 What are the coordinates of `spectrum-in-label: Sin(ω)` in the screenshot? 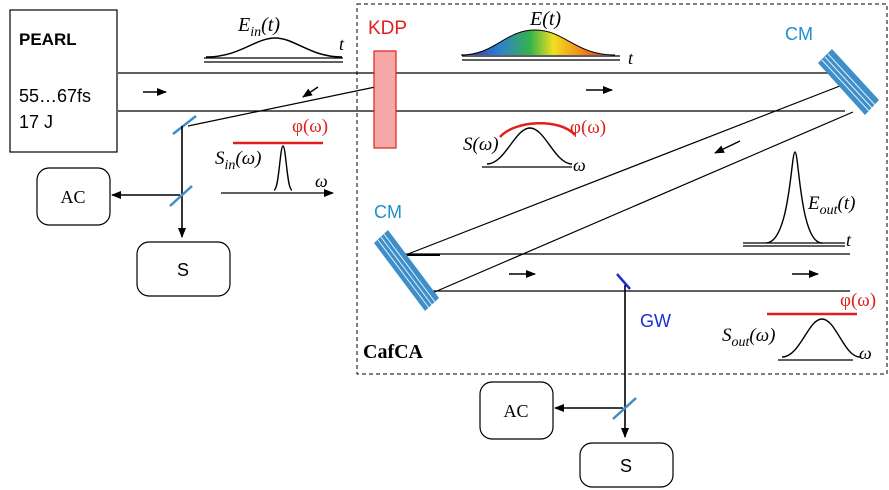 It's located at (238, 160).